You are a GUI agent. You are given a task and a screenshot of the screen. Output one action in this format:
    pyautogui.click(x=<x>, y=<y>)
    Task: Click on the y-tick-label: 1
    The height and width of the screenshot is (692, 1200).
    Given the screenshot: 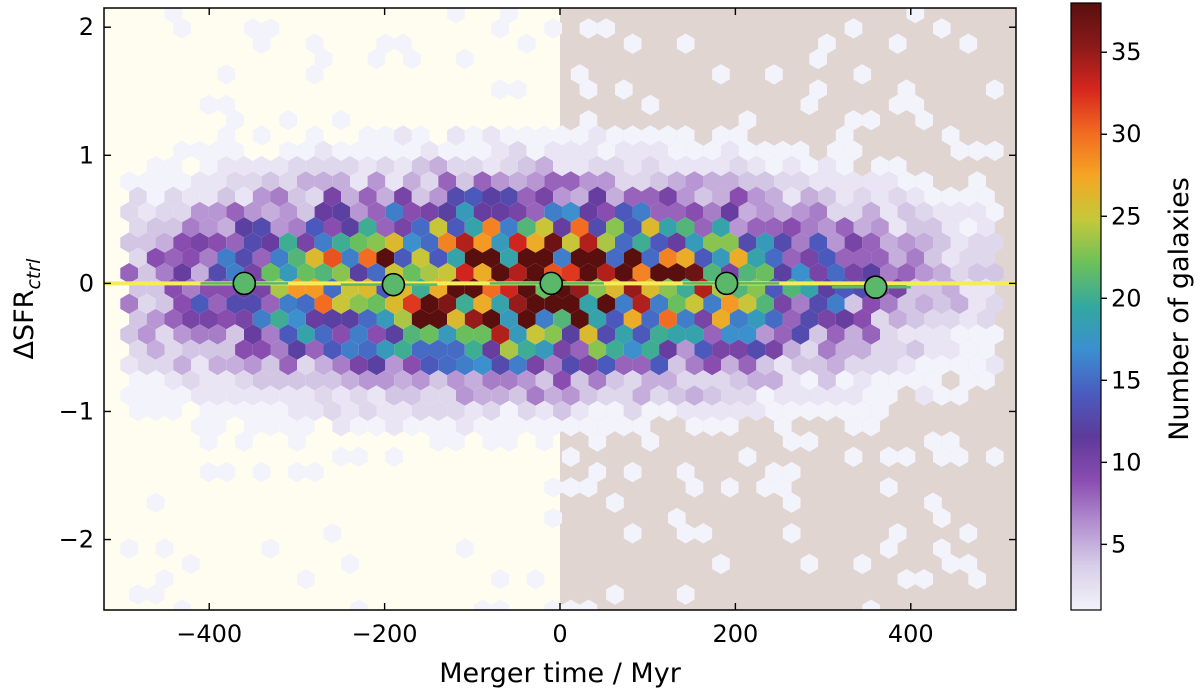 What is the action you would take?
    pyautogui.click(x=86, y=155)
    